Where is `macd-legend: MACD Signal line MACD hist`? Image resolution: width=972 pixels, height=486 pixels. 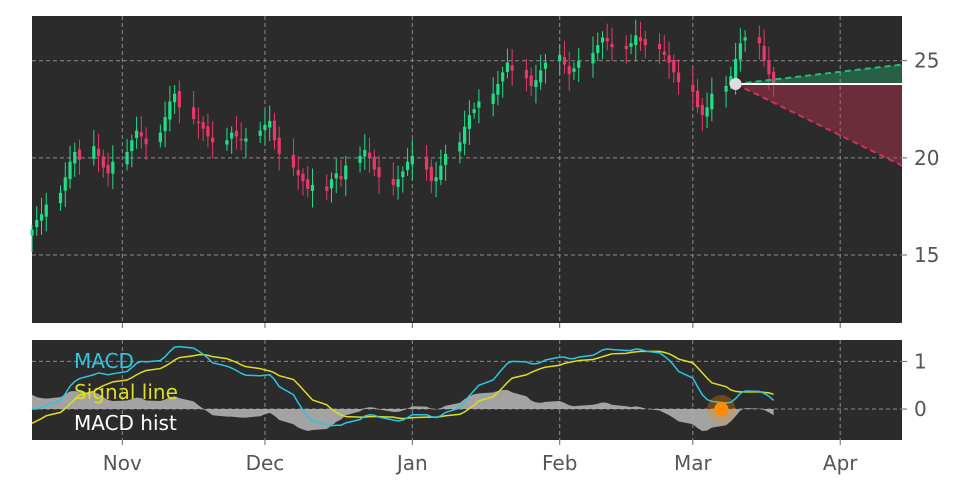 macd-legend: MACD Signal line MACD hist is located at coordinates (126, 392).